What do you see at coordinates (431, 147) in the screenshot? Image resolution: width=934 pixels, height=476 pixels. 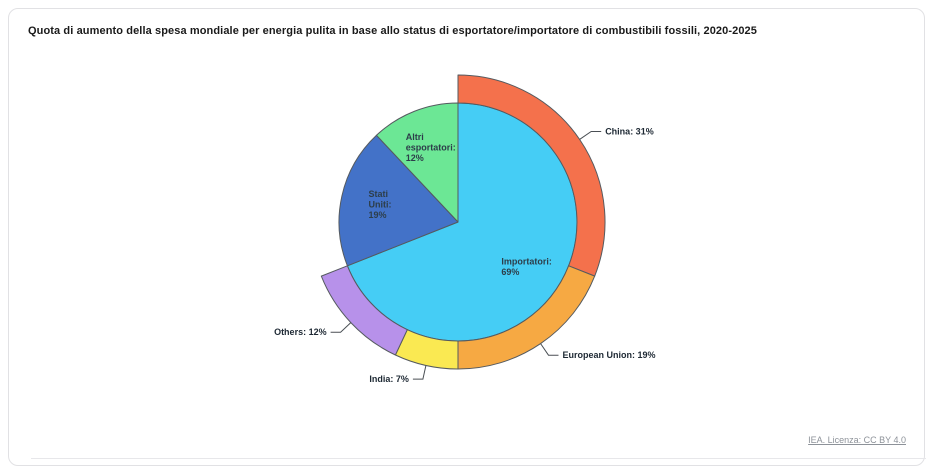 I see `inner-segment-label-altri-esportatori: Altri esportatori: 12%` at bounding box center [431, 147].